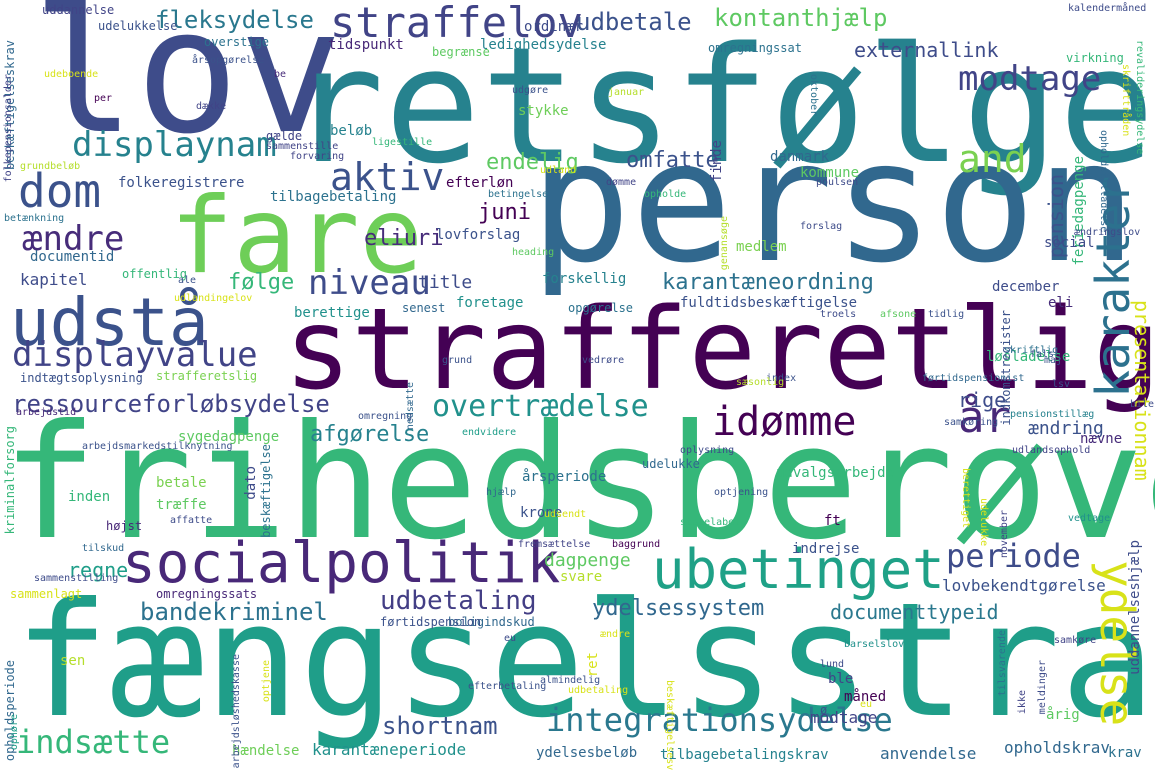  I want to click on word: pensionstillæg, so click(1052, 414).